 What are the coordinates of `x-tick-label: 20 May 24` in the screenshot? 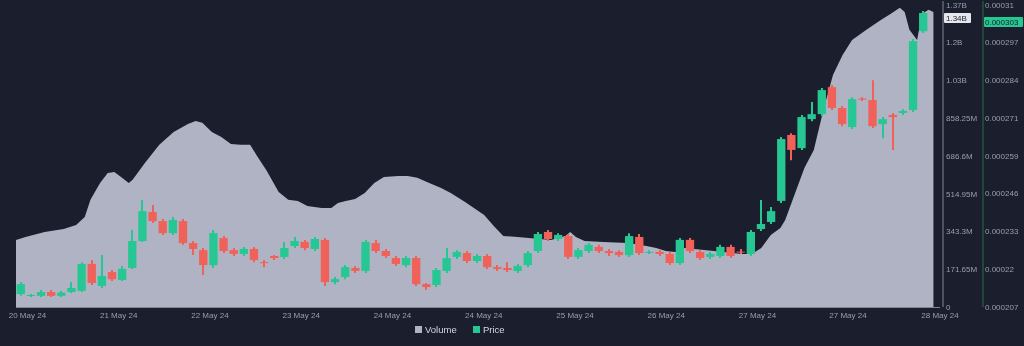 It's located at (27, 315).